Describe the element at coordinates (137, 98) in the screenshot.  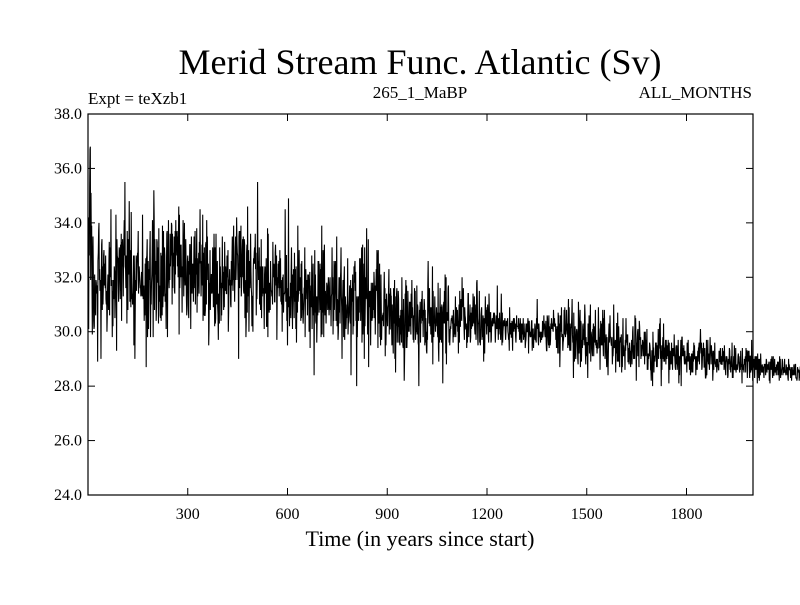
I see `experiment-label: Expt = teXzb1` at that location.